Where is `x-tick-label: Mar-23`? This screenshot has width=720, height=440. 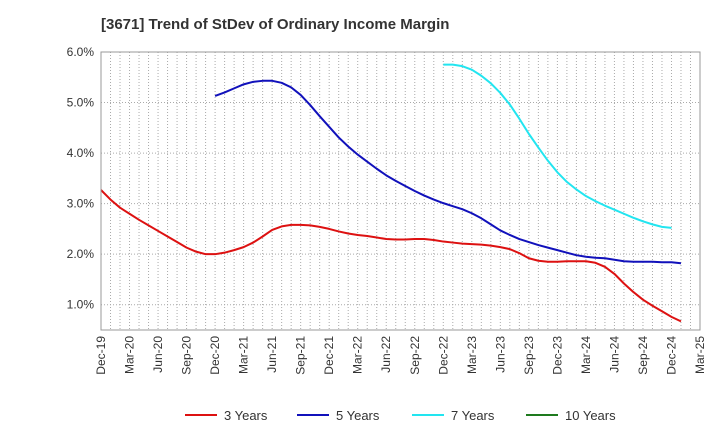
x-tick-label: Mar-23 is located at coordinates (472, 355).